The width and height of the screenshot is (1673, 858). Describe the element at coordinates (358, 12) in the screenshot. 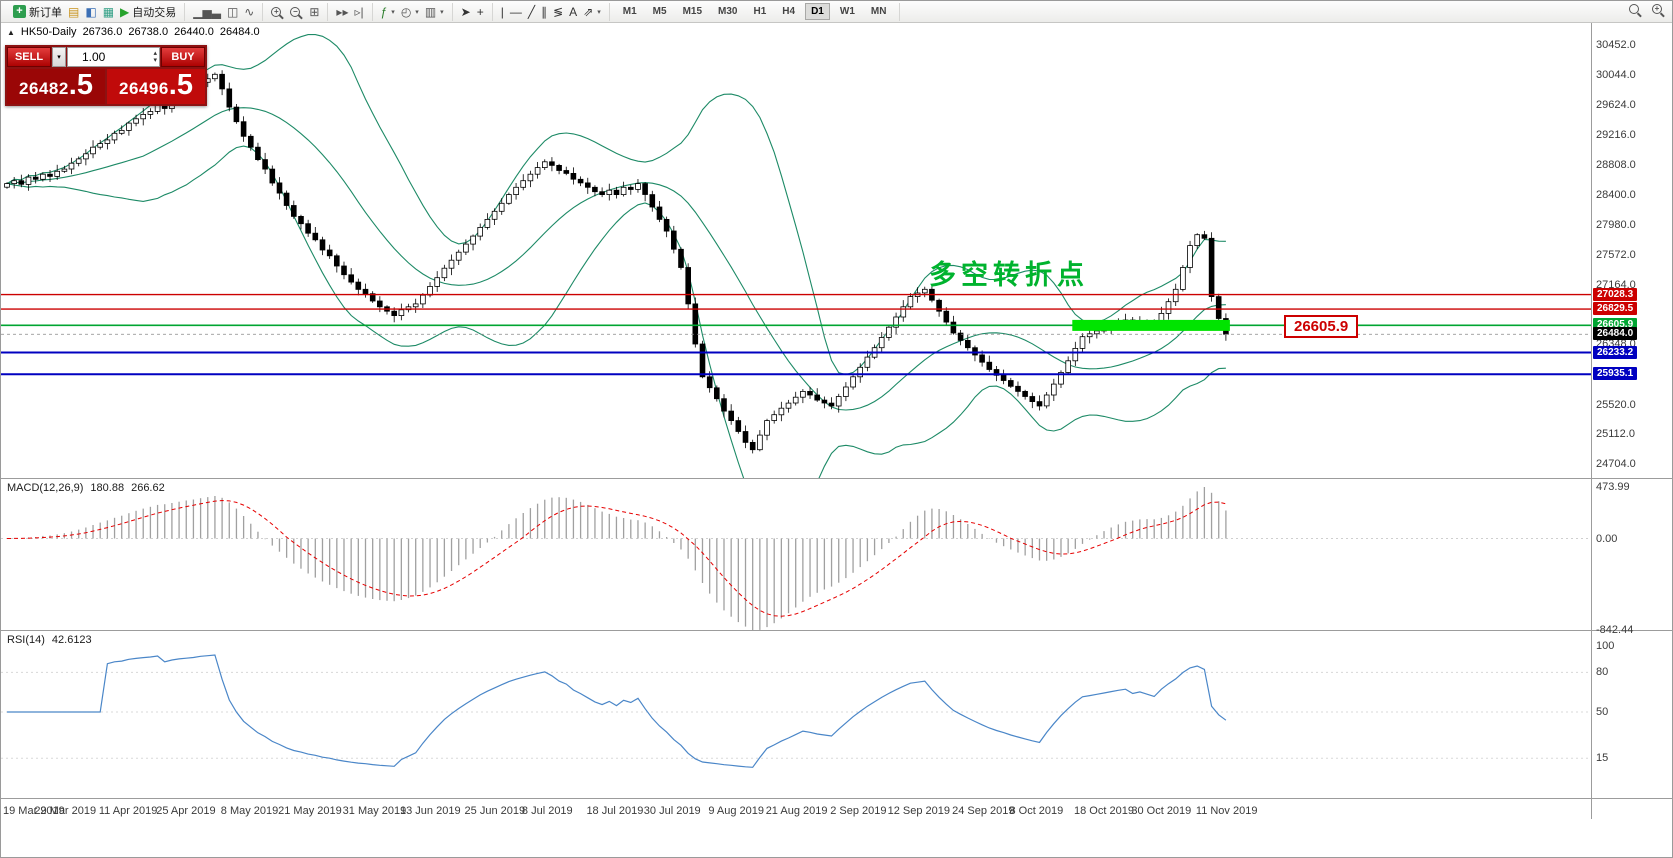

I see `chart-shift-icon: ▹|` at that location.